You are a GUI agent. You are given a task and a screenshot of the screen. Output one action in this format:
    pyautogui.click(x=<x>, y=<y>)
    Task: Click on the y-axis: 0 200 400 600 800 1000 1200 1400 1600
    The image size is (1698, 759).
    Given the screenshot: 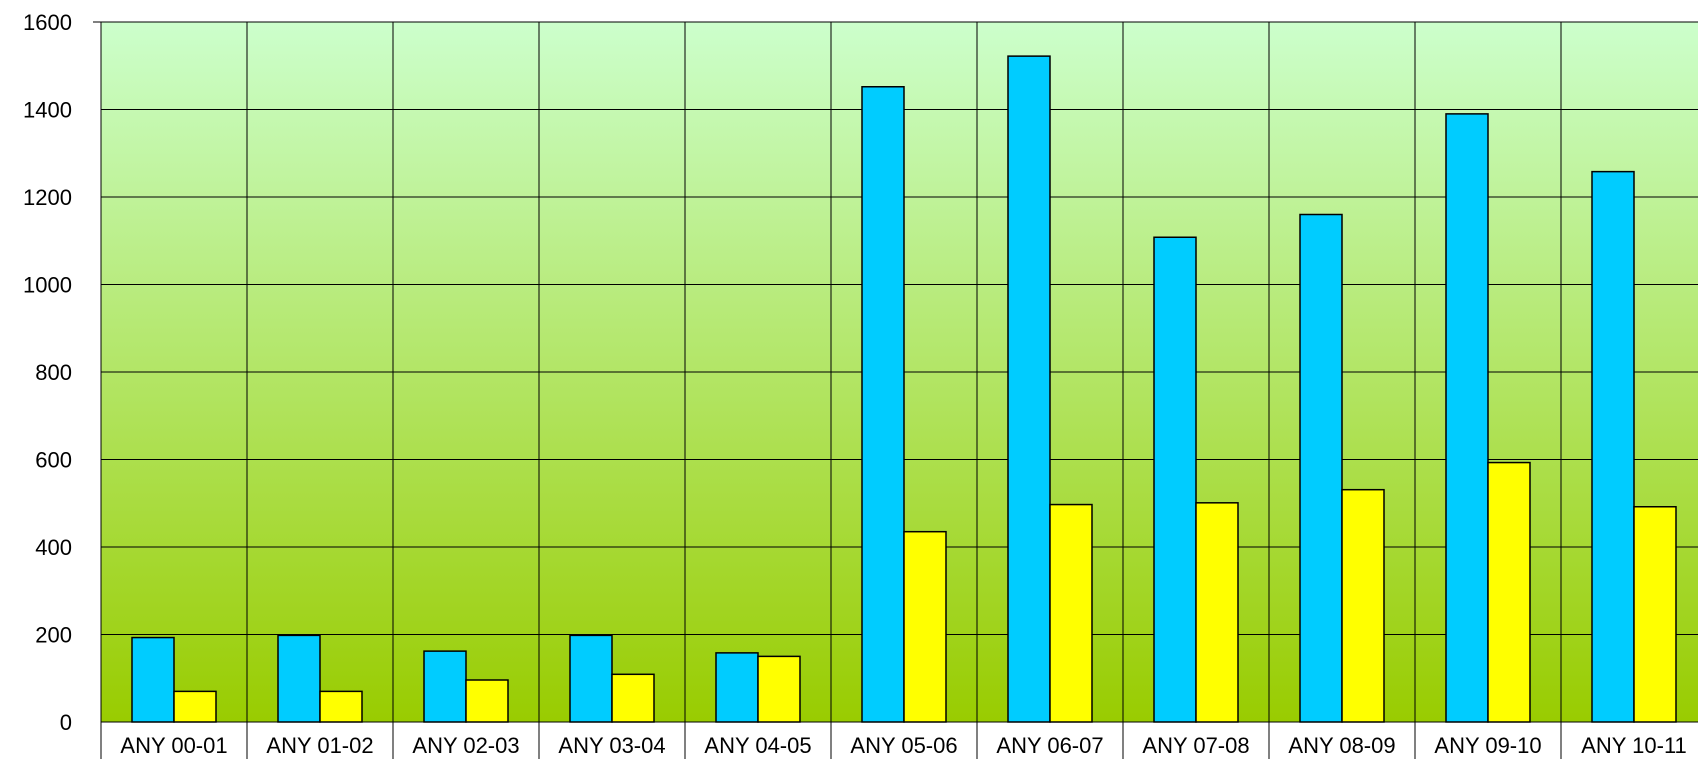 What is the action you would take?
    pyautogui.click(x=62, y=372)
    